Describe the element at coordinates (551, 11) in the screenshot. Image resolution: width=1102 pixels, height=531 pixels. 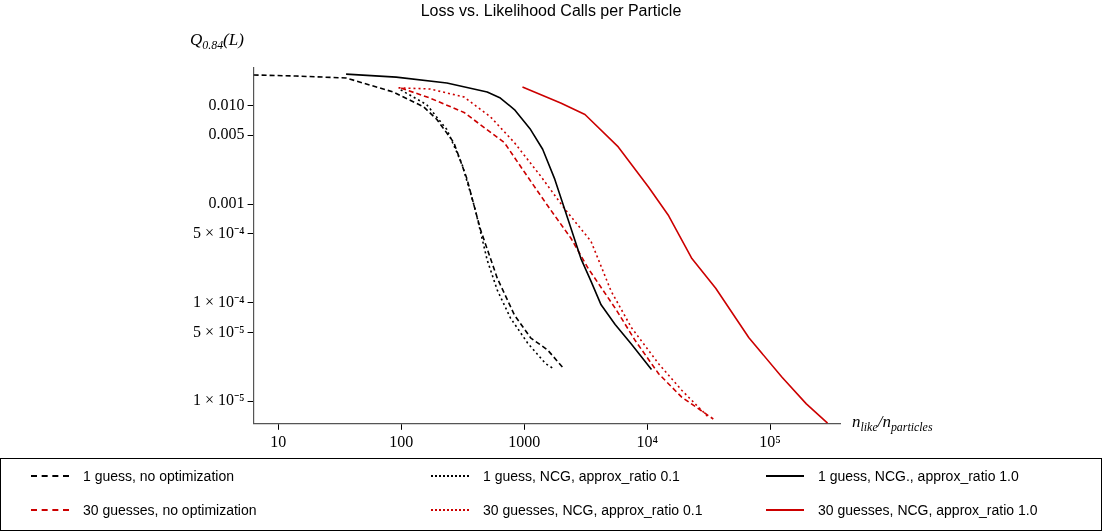
I see `chart-title: Loss vs. Likelihood Calls per Particle` at that location.